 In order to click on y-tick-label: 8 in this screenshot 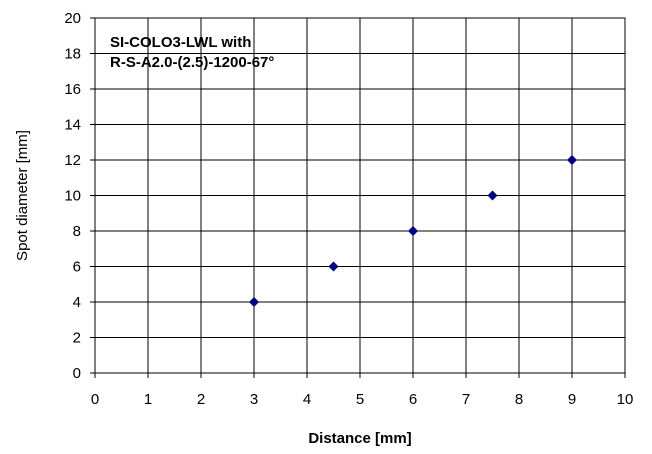, I will do `click(77, 231)`.